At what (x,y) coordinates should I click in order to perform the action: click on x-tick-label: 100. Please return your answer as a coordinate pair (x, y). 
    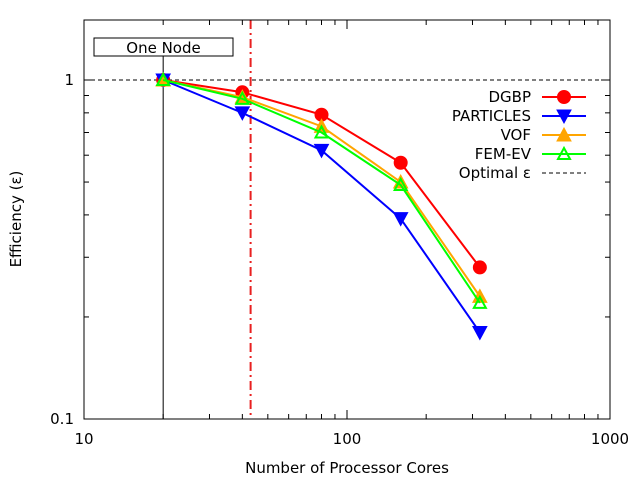
    Looking at the image, I should click on (347, 439).